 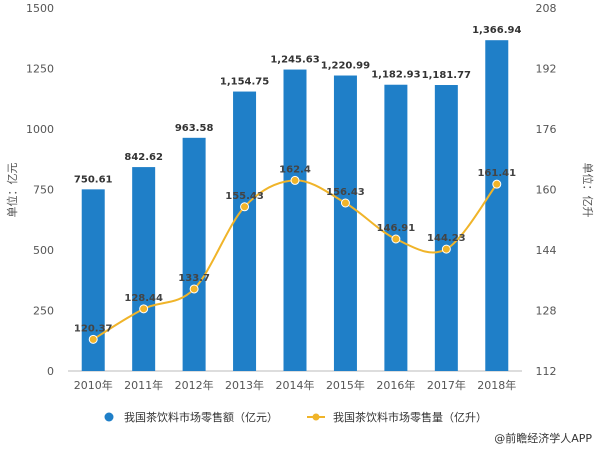 I want to click on line-value-label: 133.7, so click(x=194, y=278).